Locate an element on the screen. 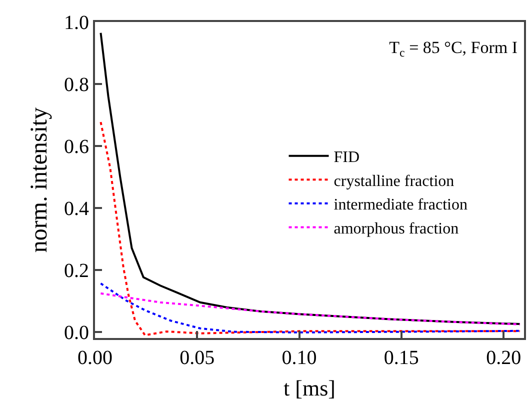  y-tick-label: 0.0 is located at coordinates (76, 333).